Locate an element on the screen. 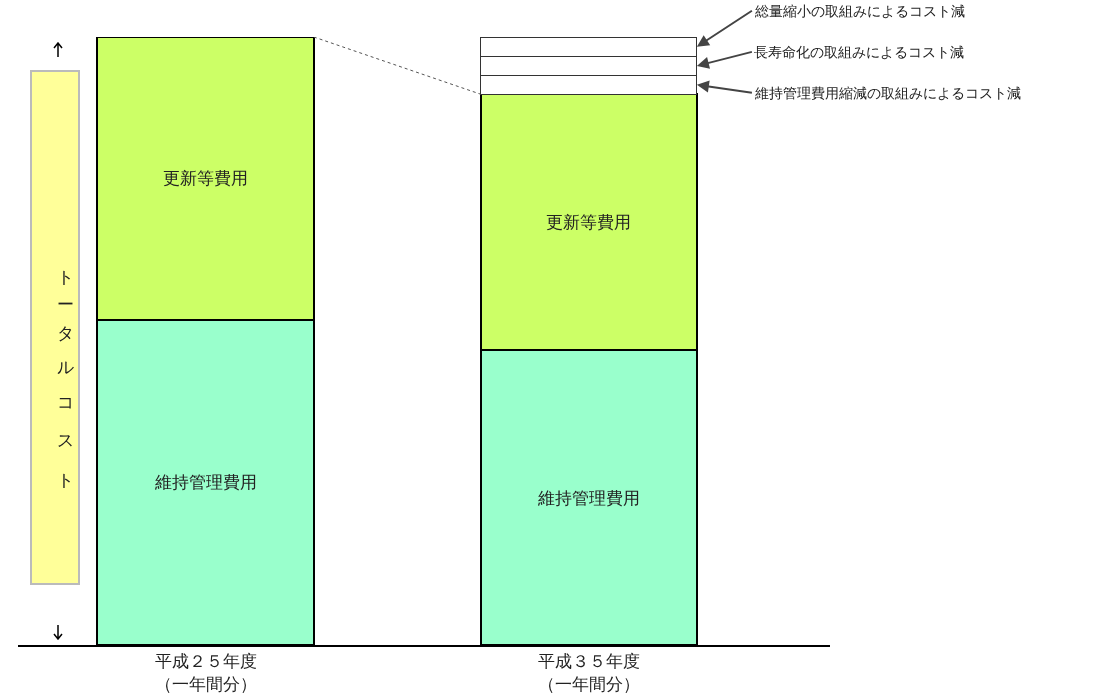 This screenshot has height=699, width=1097. series-label: 維持管理費用 is located at coordinates (589, 497).